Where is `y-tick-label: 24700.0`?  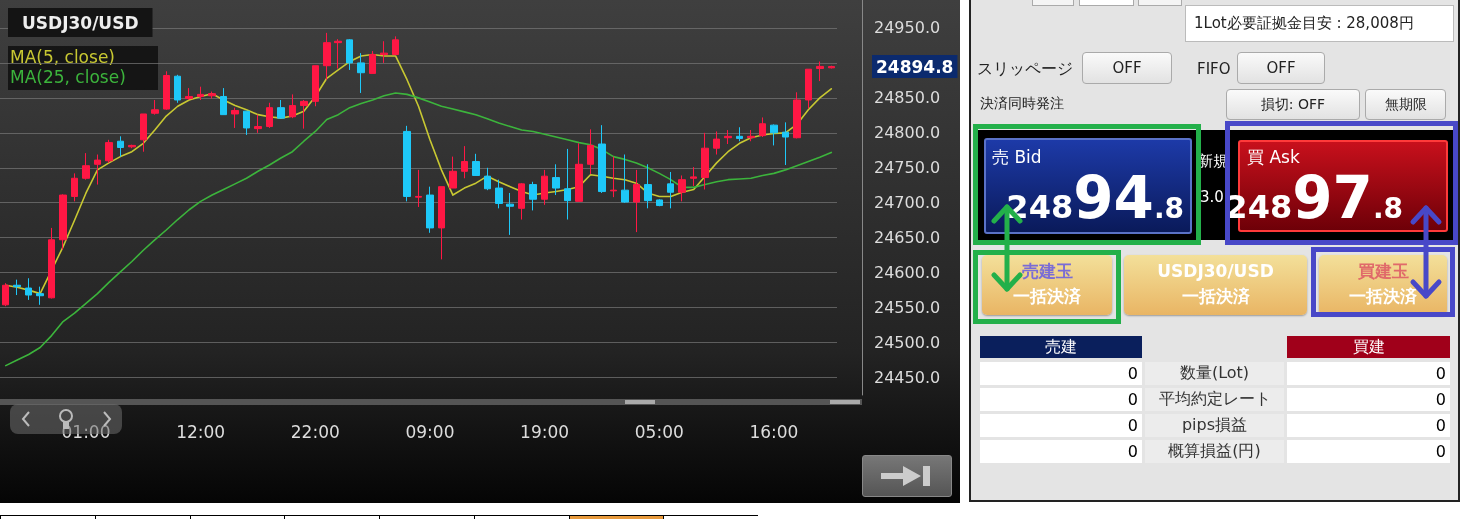 y-tick-label: 24700.0 is located at coordinates (907, 203).